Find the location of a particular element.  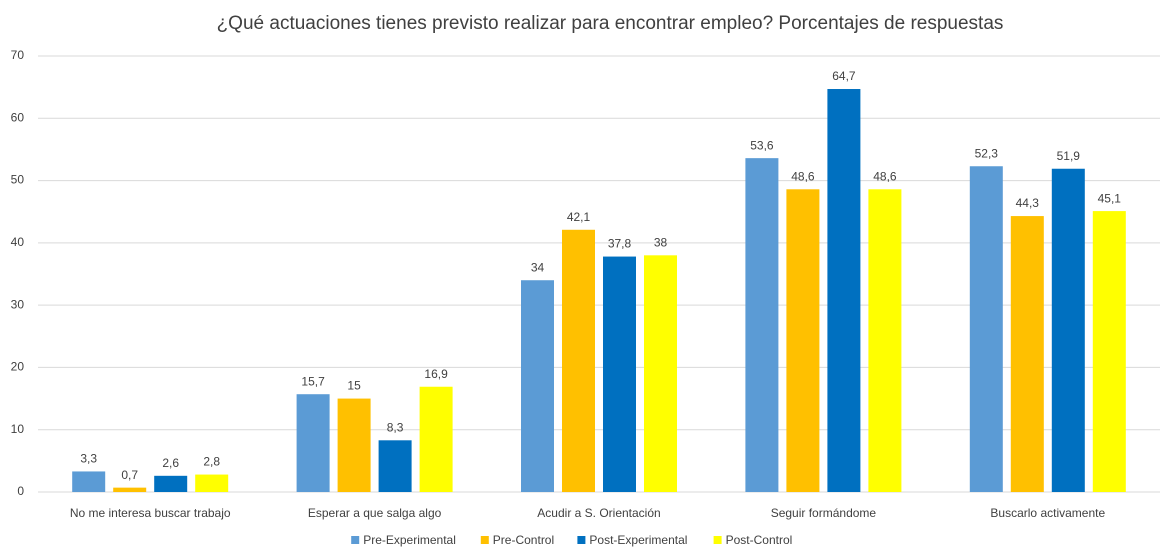

data-label: 51,9 is located at coordinates (1069, 156).